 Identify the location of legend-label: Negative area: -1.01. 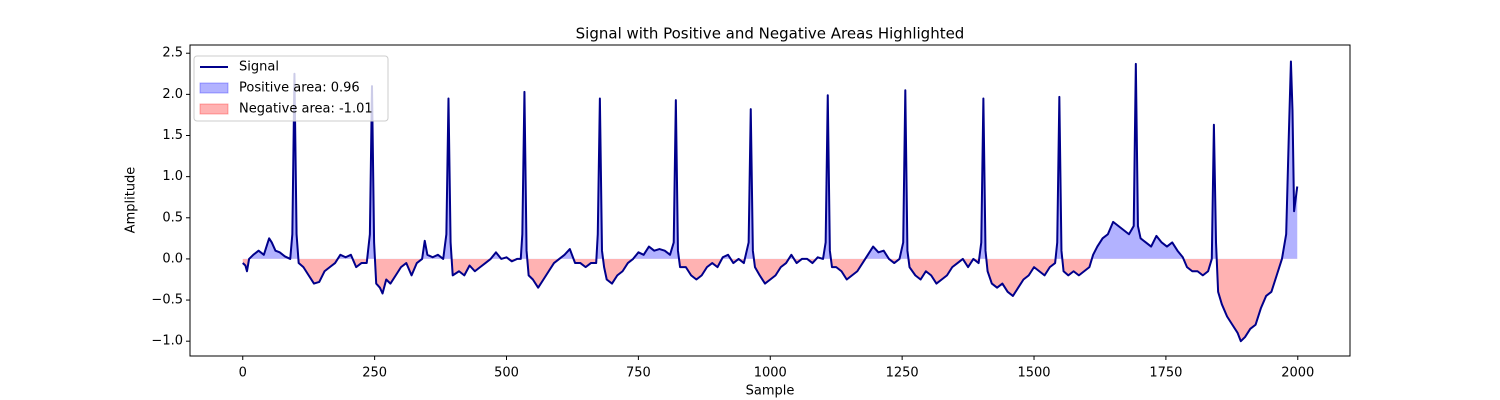
(306, 109).